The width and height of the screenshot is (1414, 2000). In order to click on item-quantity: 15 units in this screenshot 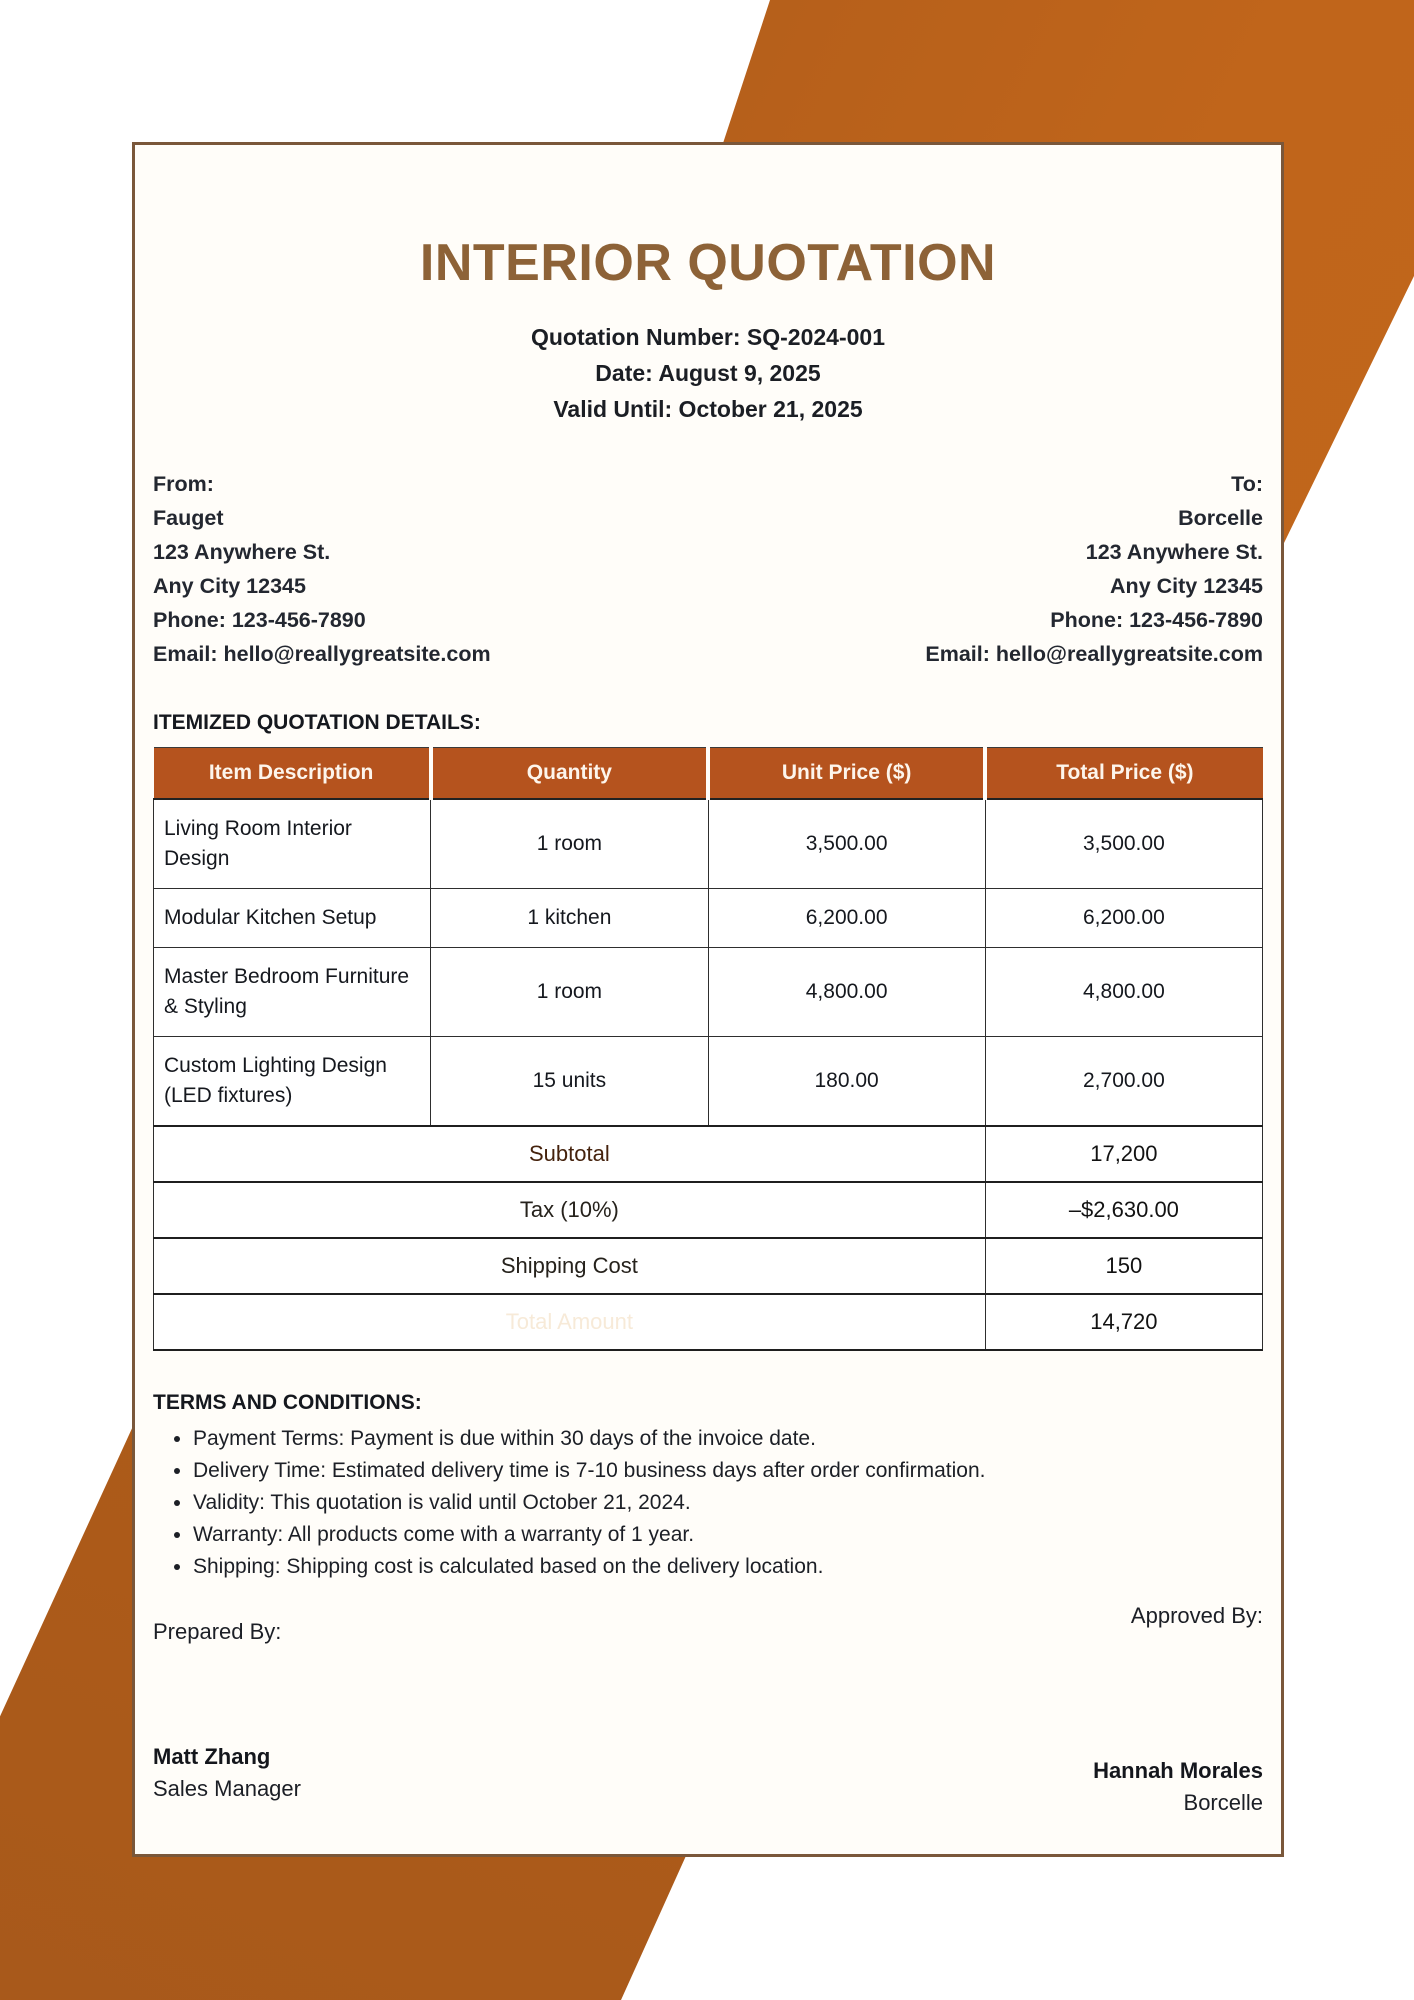, I will do `click(569, 1081)`.